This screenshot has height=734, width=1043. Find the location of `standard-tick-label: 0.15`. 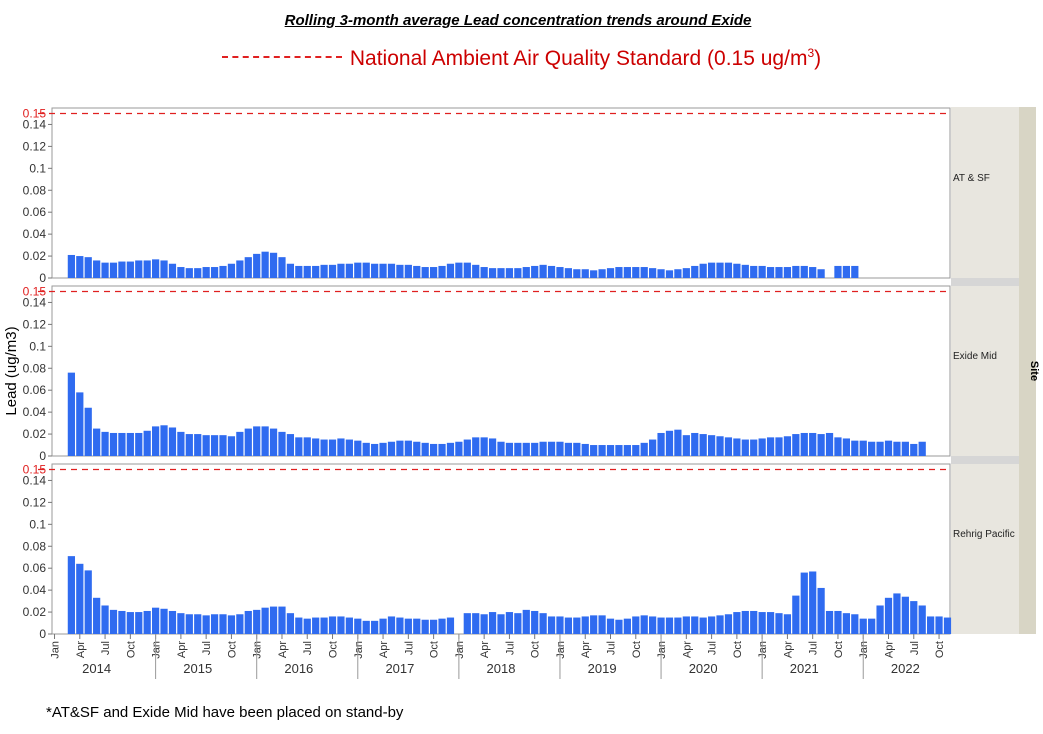

standard-tick-label: 0.15 is located at coordinates (35, 113).